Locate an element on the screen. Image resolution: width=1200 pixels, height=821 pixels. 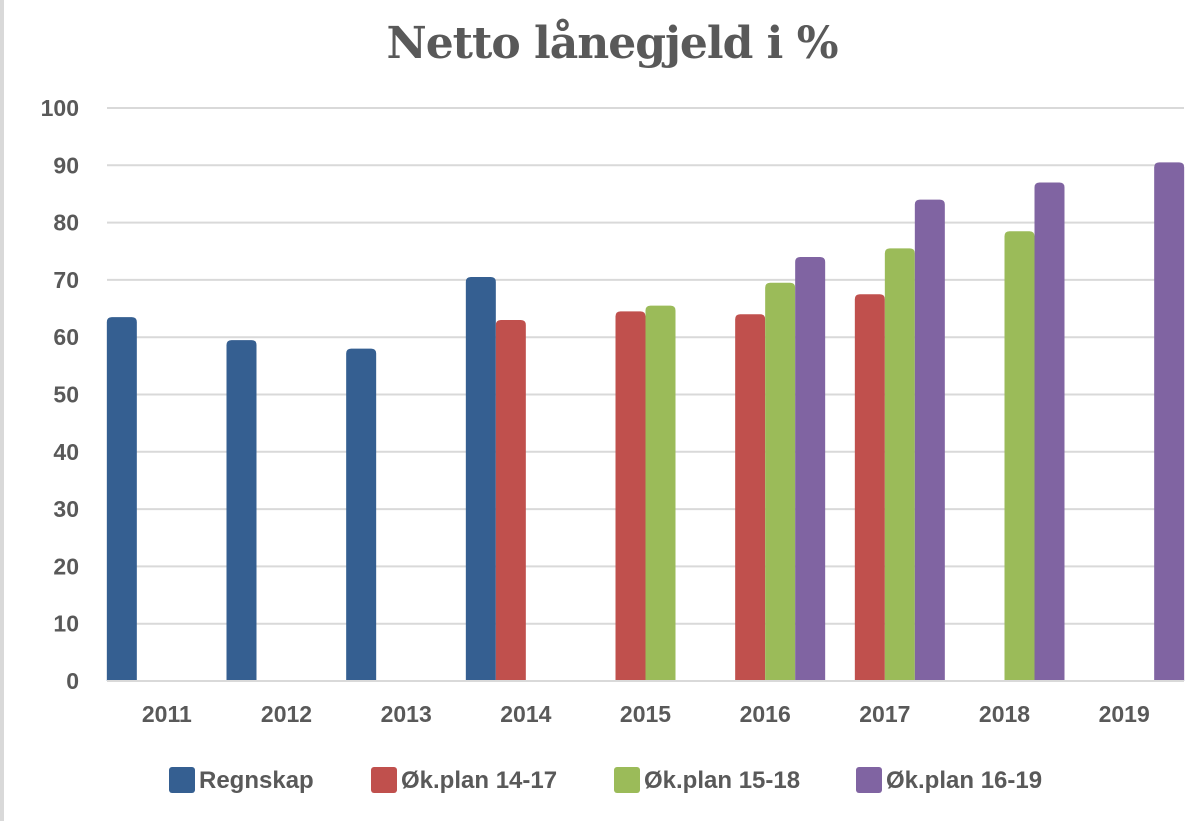
x-tick-label: 2018 is located at coordinates (1004, 714).